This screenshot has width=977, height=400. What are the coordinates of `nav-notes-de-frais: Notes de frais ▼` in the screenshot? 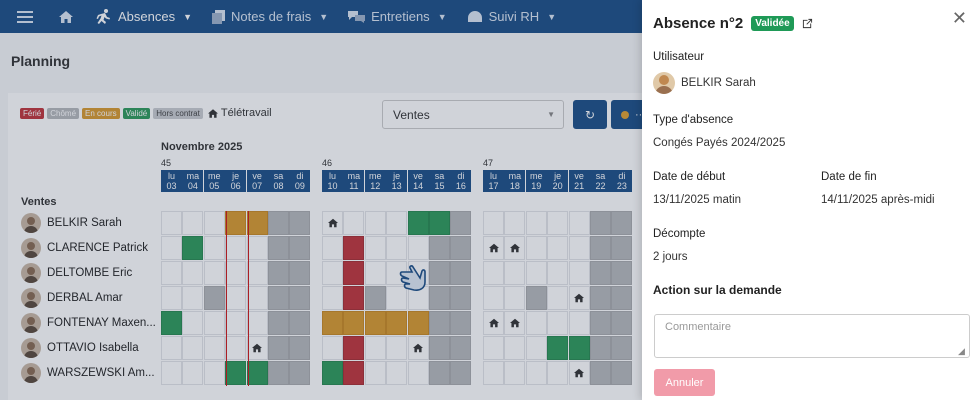 It's located at (270, 16).